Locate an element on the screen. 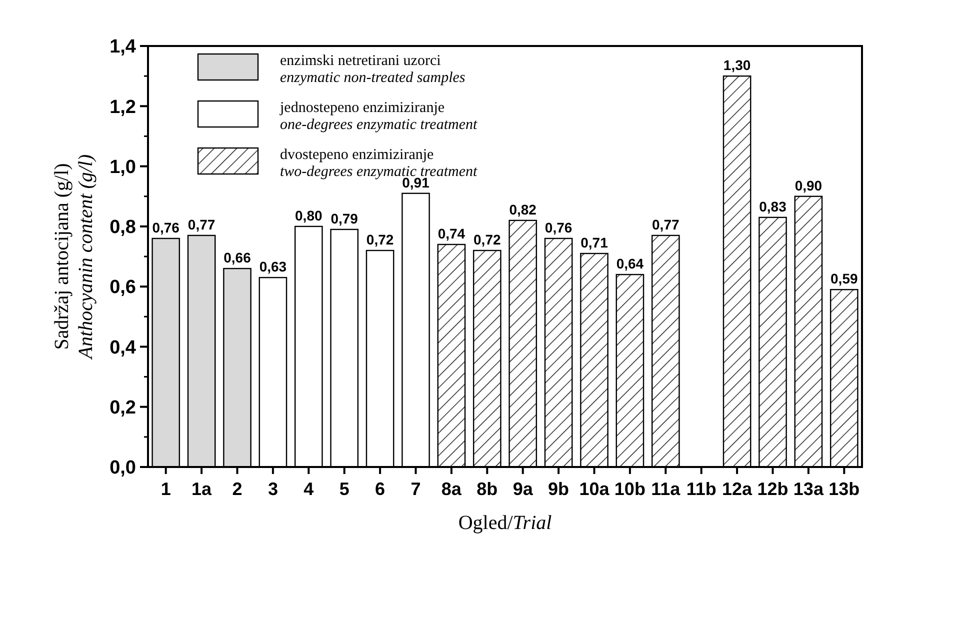 This screenshot has height=617, width=964. y-tick-label: 0,6 is located at coordinates (123, 287).